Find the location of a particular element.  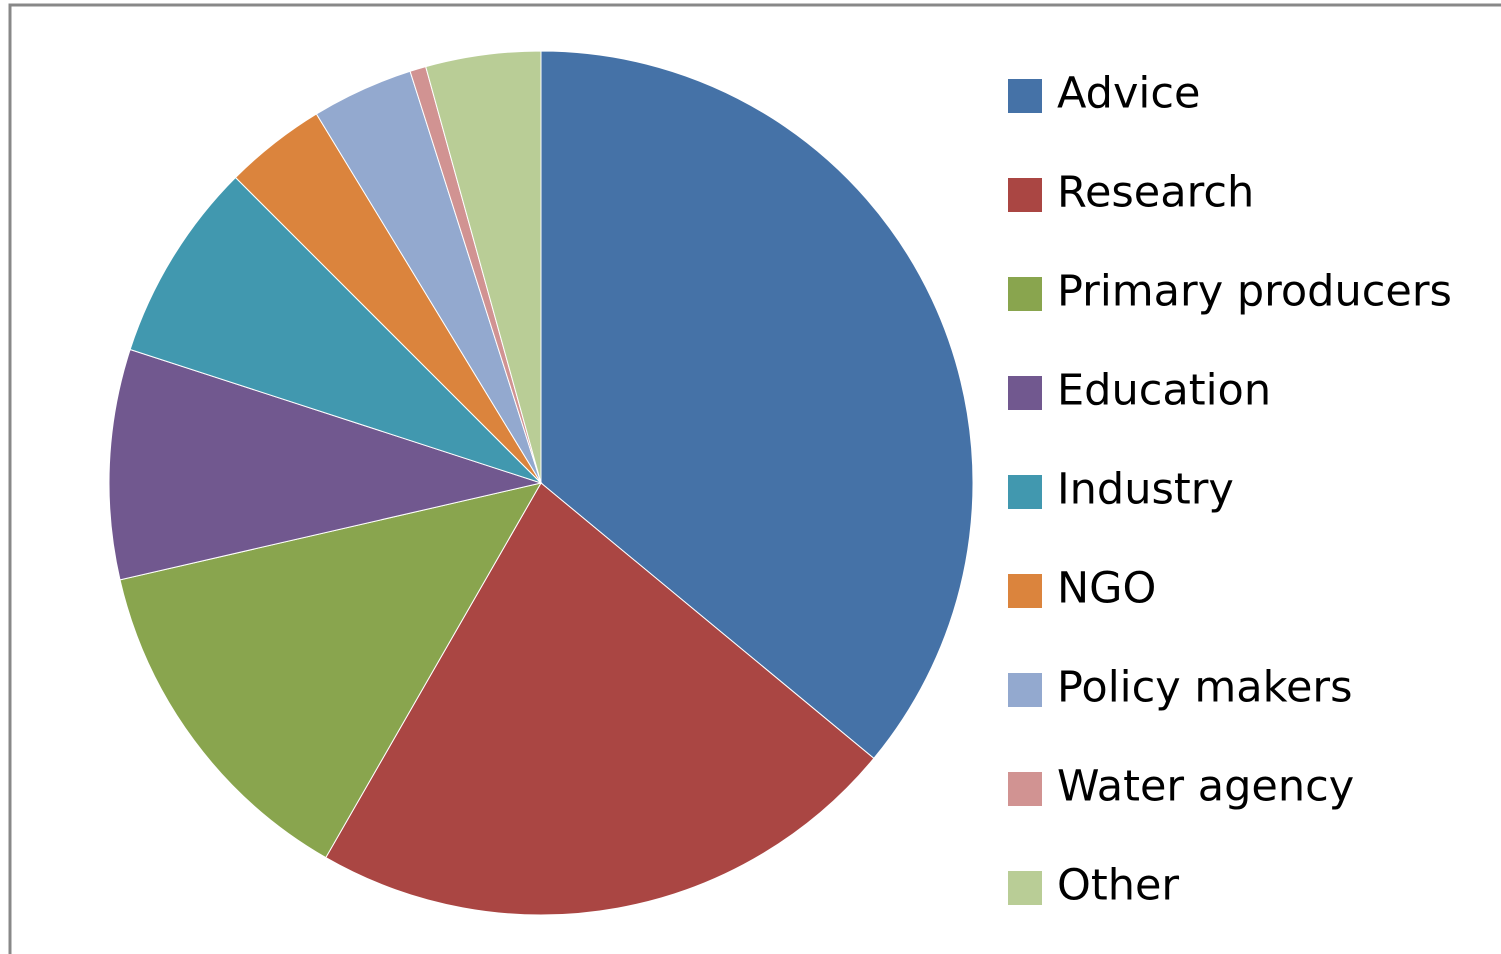

legend-label: Other is located at coordinates (1118, 886).